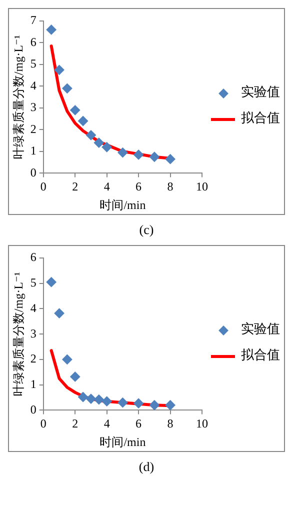 This screenshot has width=293, height=520. Describe the element at coordinates (33, 20) in the screenshot. I see `y-tick-label: 7` at that location.